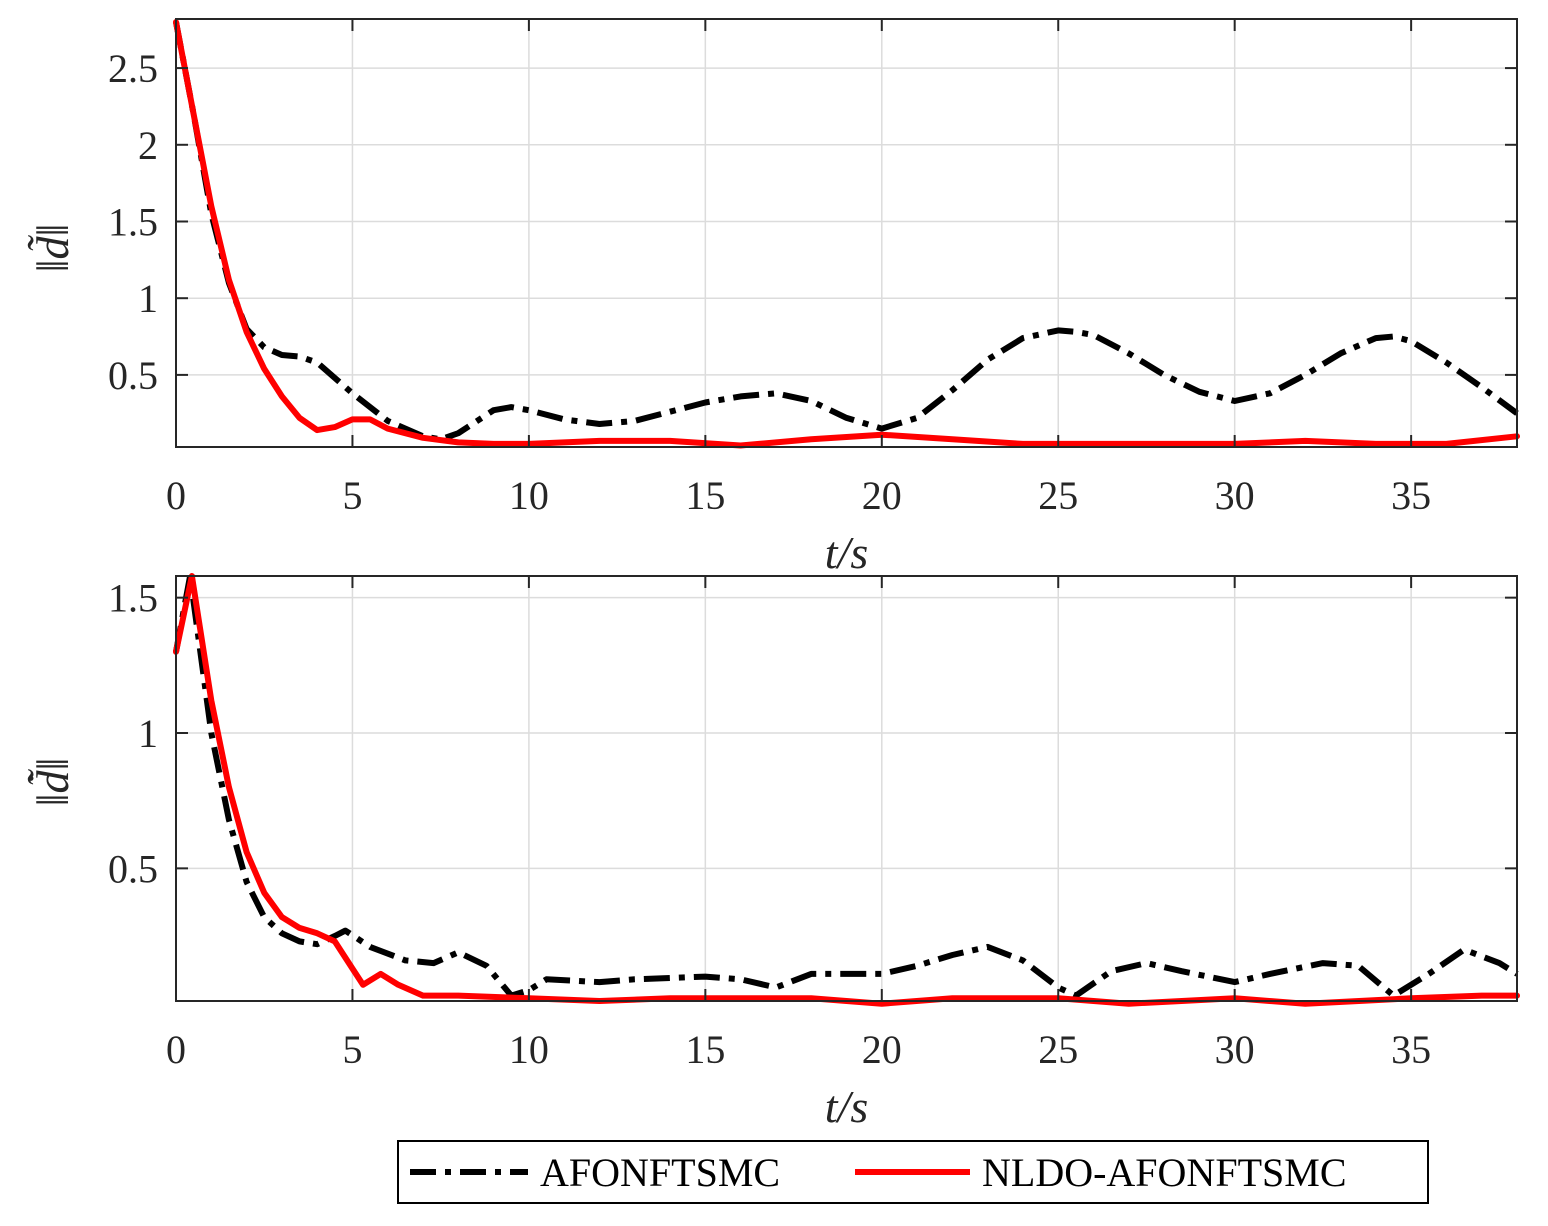  Describe the element at coordinates (148, 145) in the screenshot. I see `y-tick-label: 2` at that location.